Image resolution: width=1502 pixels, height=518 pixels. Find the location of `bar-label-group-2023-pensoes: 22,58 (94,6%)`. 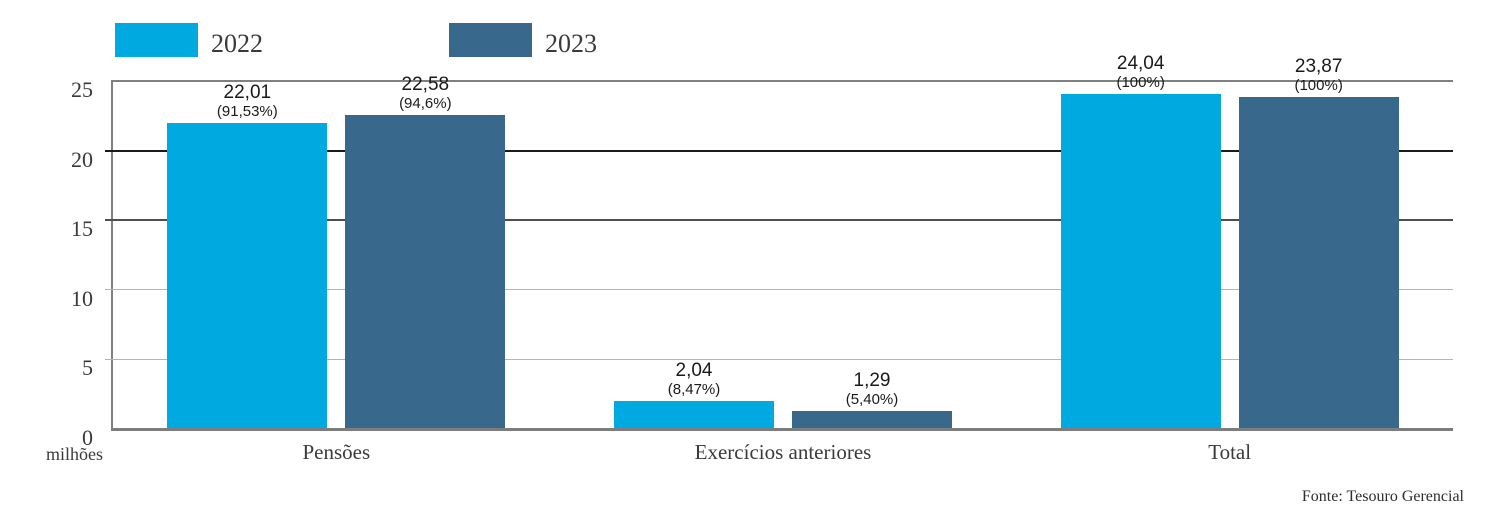

bar-label-group-2023-pensoes: 22,58 (94,6%) is located at coordinates (425, 93).